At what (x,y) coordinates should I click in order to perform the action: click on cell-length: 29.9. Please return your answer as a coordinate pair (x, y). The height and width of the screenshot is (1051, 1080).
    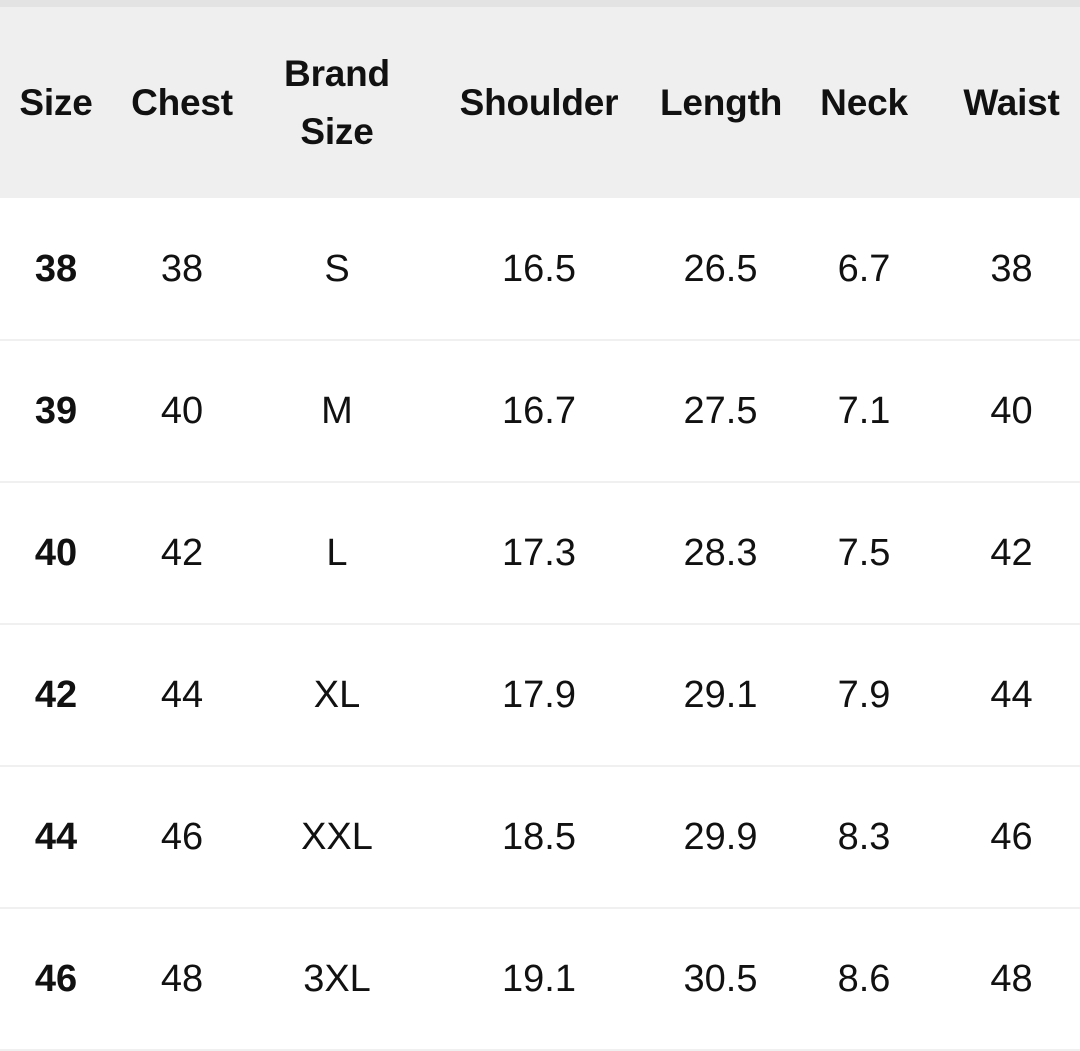
    Looking at the image, I should click on (720, 837).